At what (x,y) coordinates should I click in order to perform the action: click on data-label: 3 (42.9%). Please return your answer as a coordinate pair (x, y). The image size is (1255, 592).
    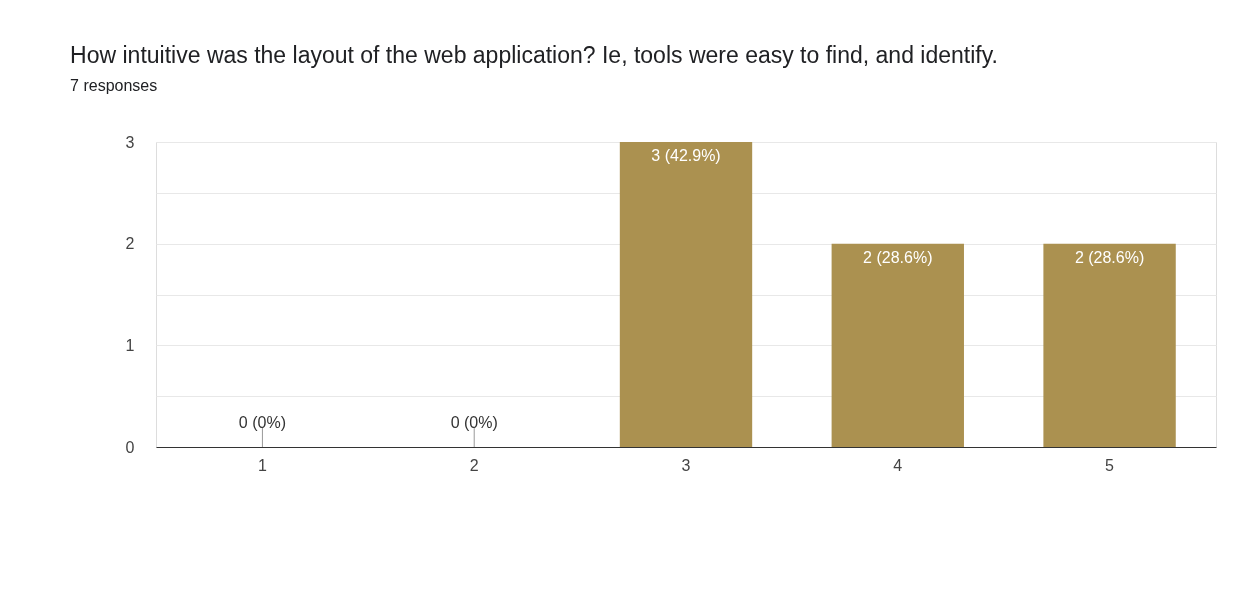
    Looking at the image, I should click on (686, 155).